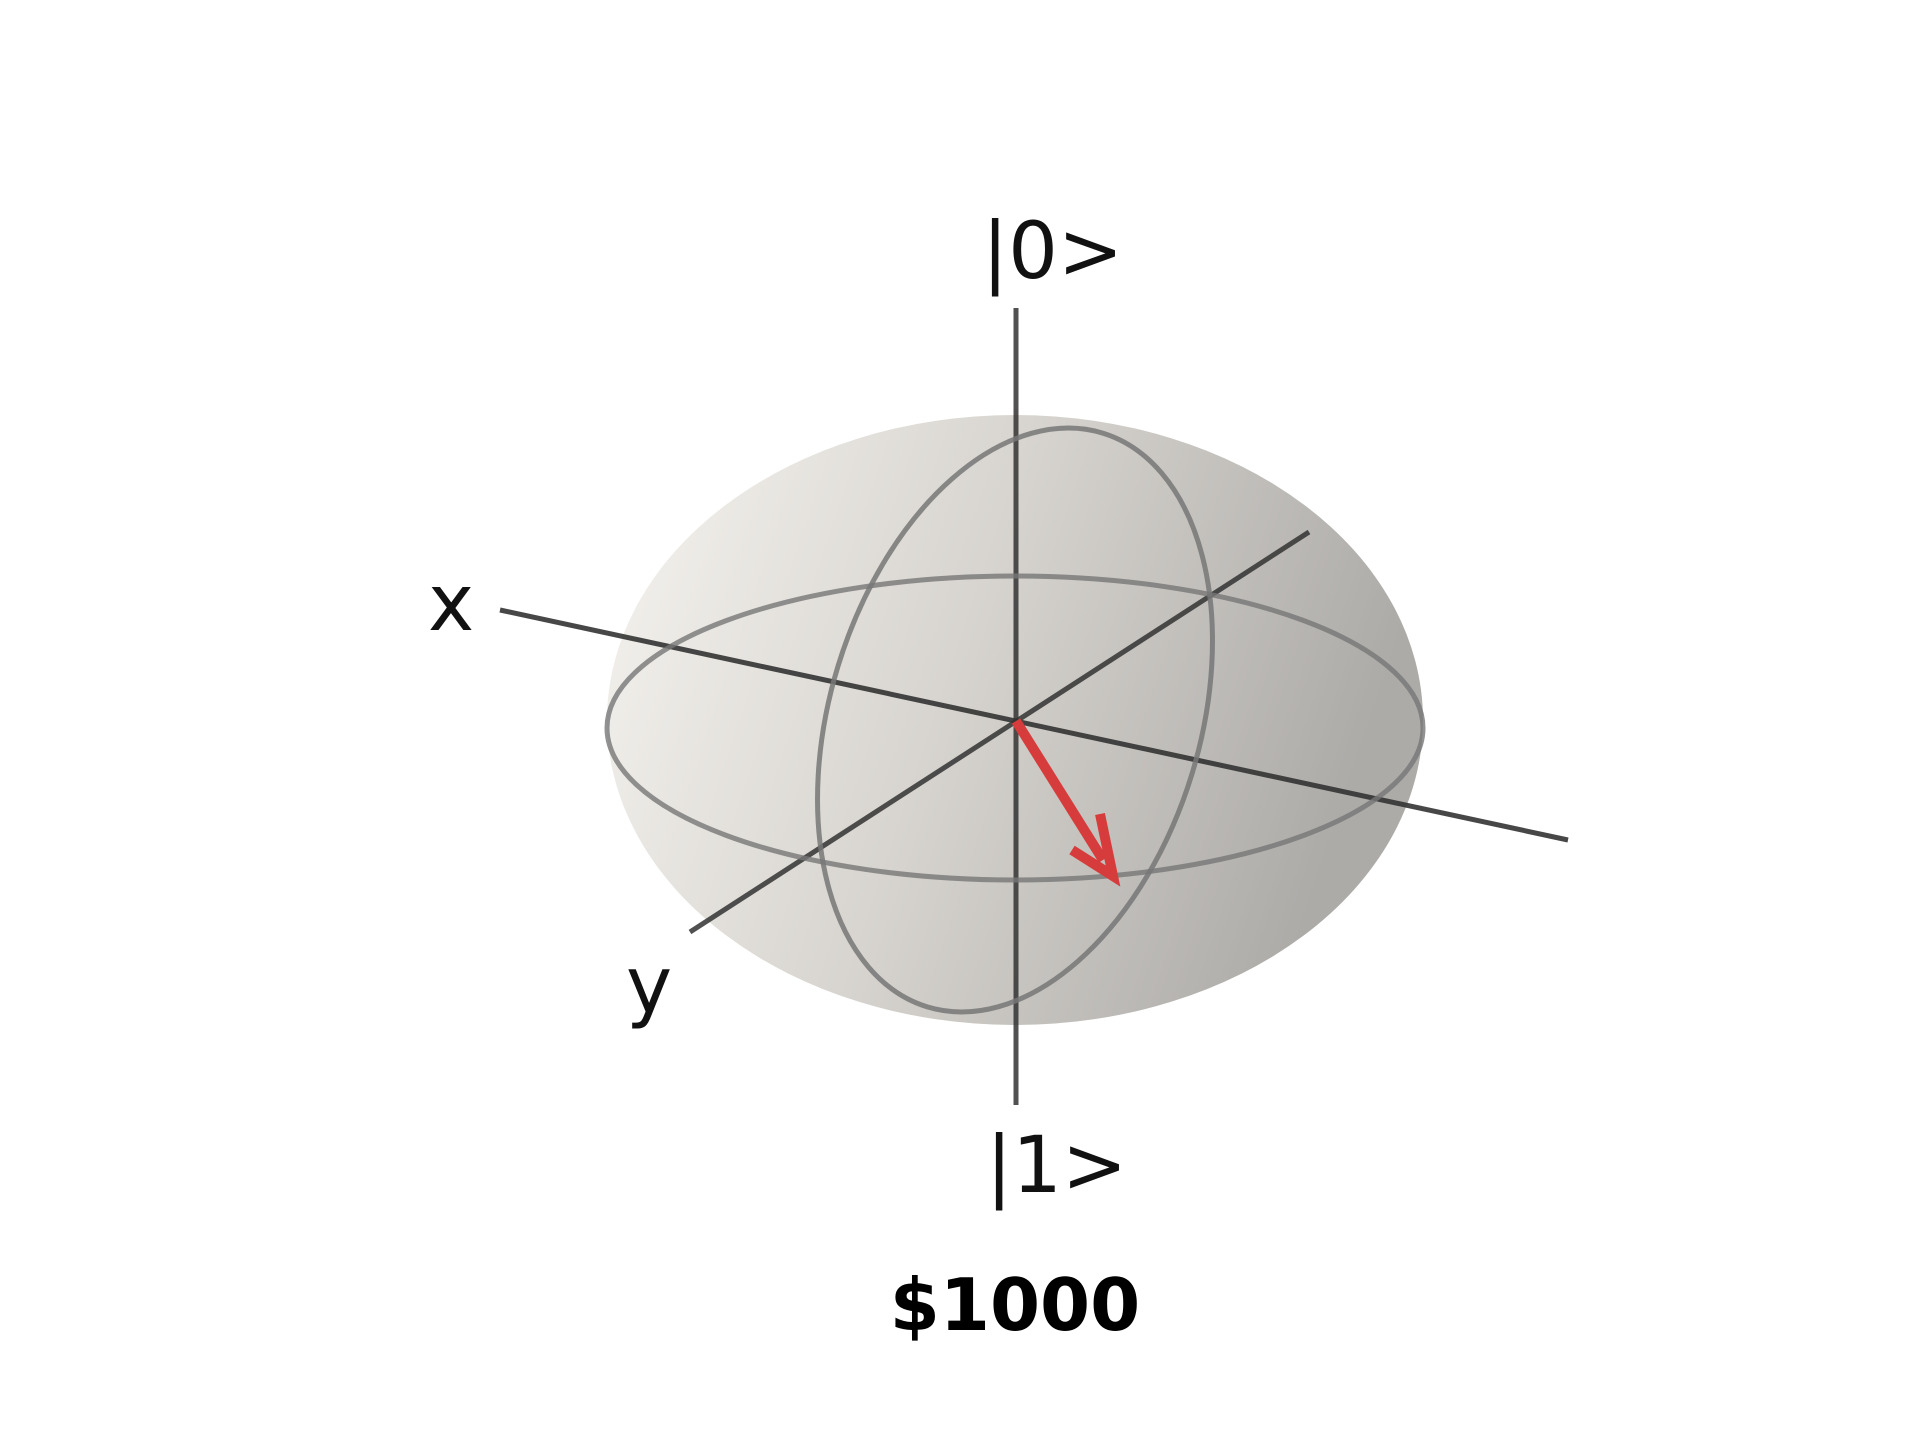 The image size is (1920, 1440). Describe the element at coordinates (1056, 1166) in the screenshot. I see `label-ket-one: |1>` at that location.